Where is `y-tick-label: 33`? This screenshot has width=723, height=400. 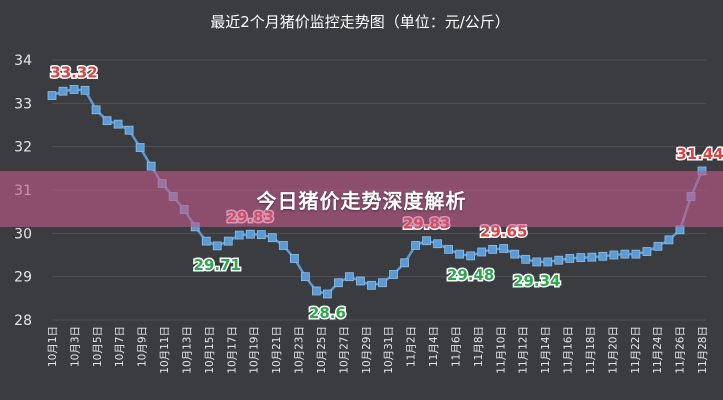
y-tick-label: 33 is located at coordinates (23, 104).